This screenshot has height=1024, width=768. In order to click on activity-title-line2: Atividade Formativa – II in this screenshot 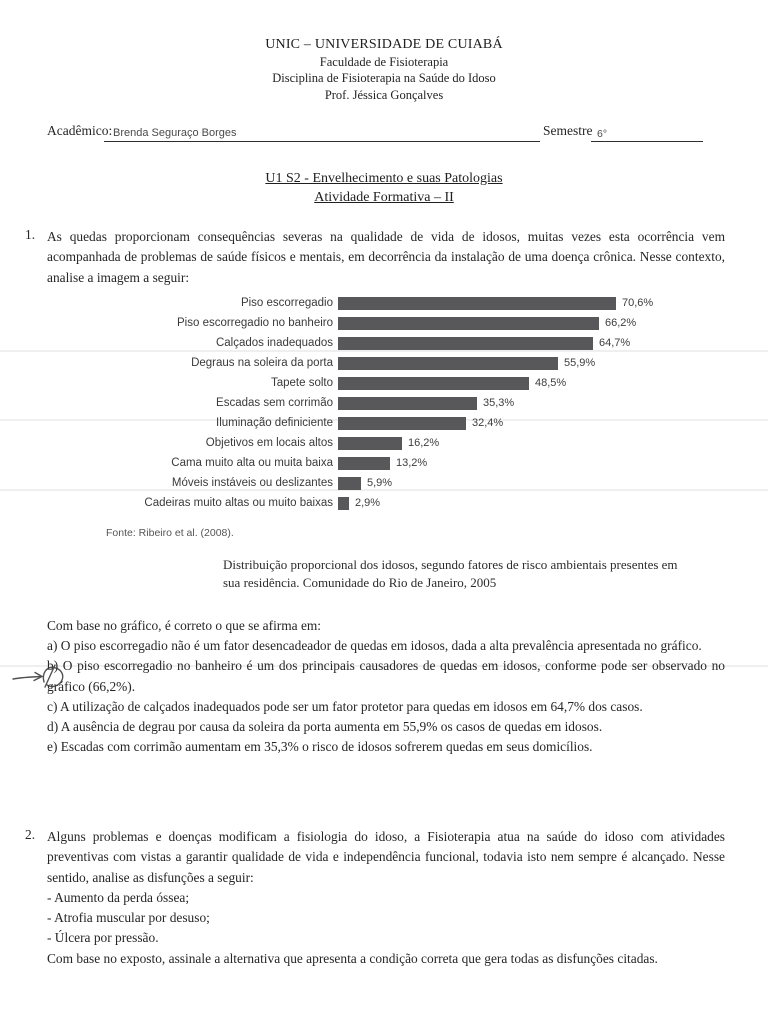, I will do `click(384, 197)`.